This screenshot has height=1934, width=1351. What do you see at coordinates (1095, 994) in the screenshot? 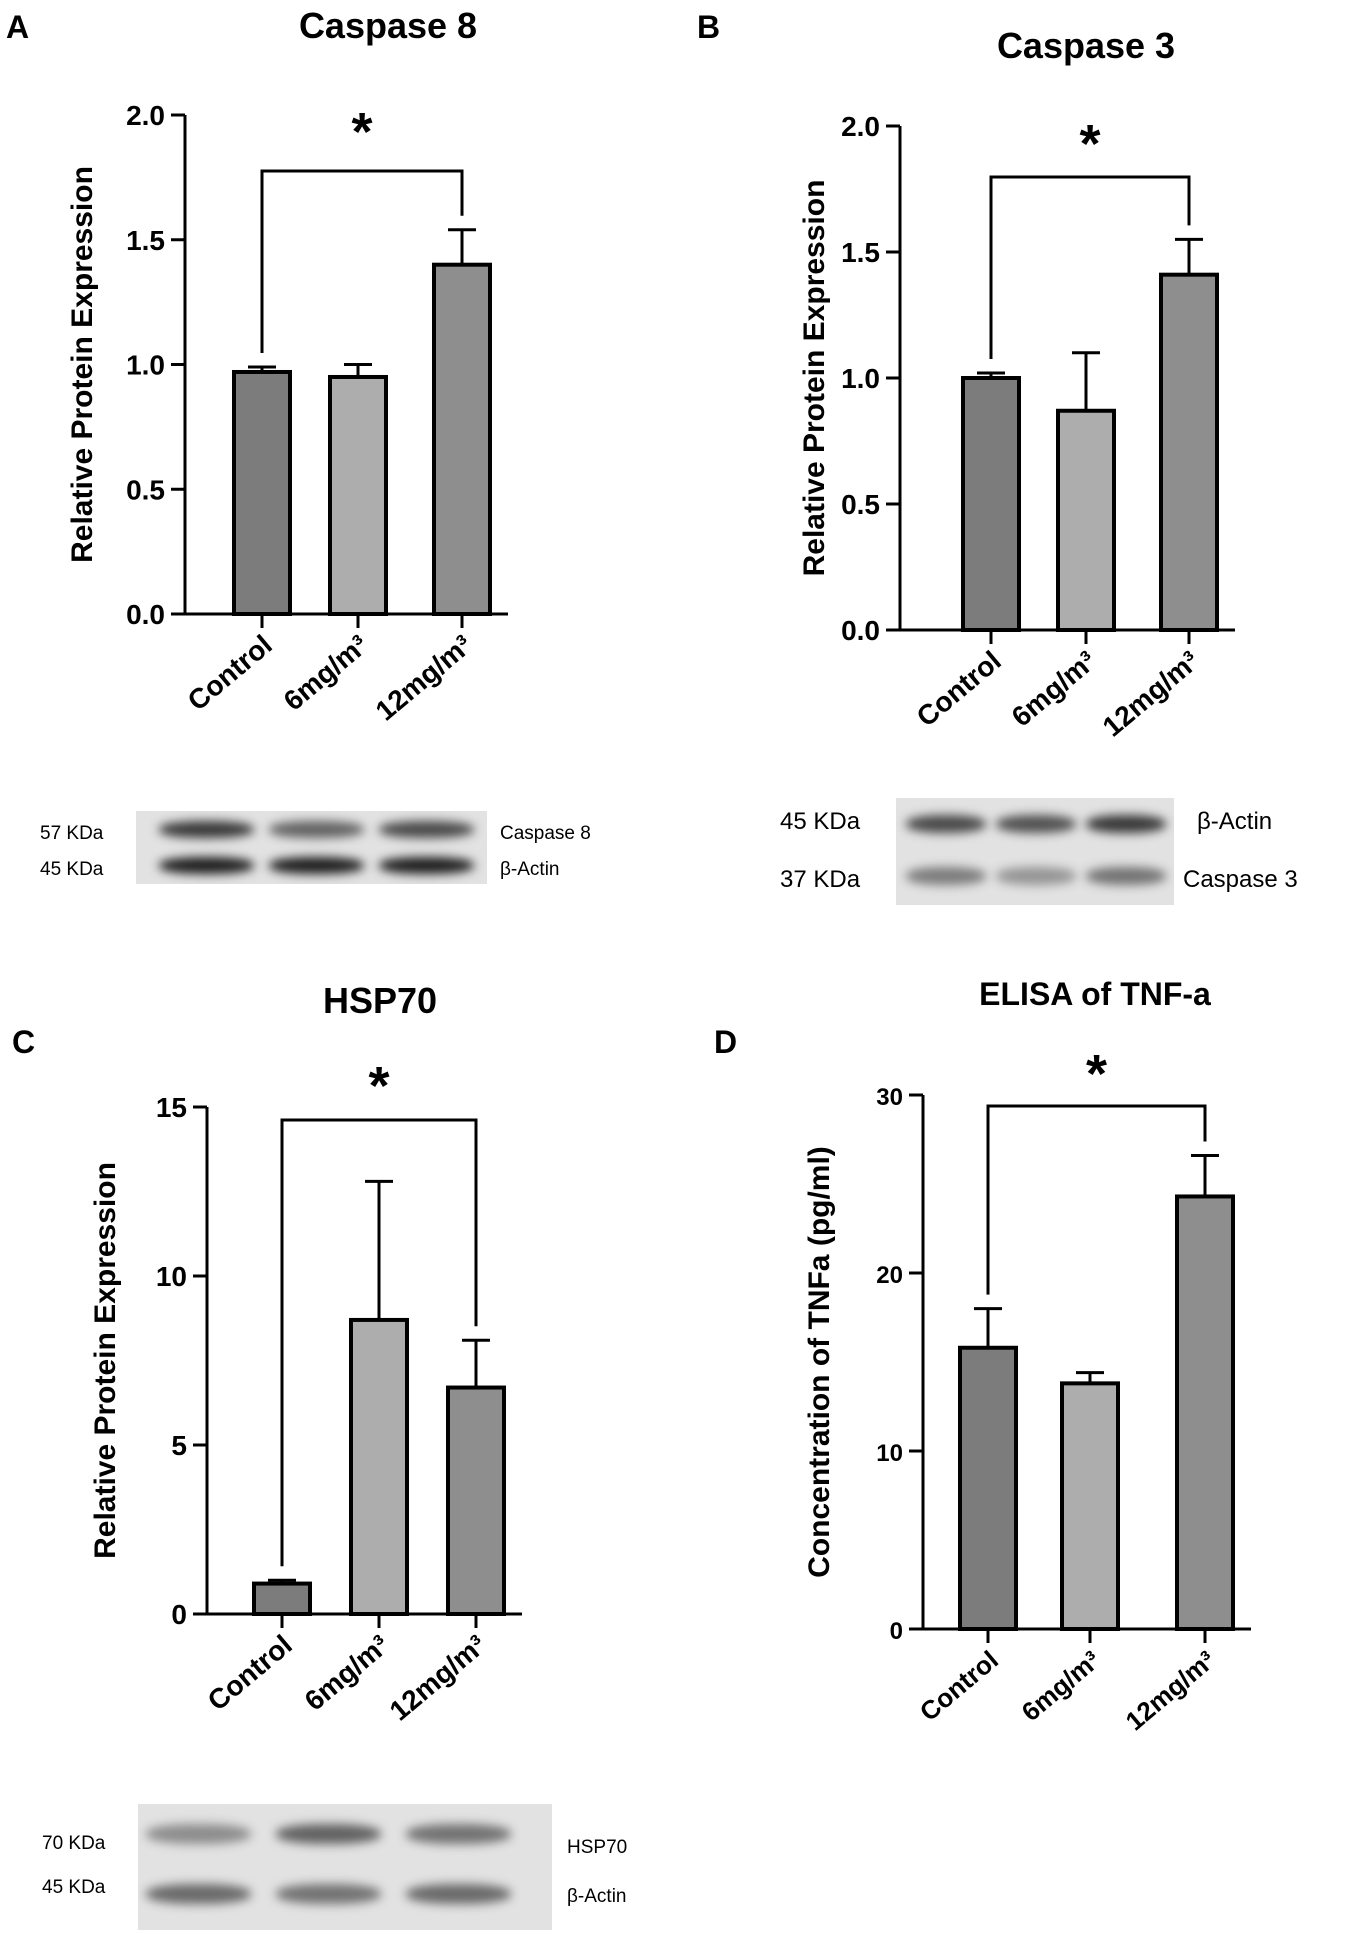
I see `panel-d-title: ELISA of TNF-a` at bounding box center [1095, 994].